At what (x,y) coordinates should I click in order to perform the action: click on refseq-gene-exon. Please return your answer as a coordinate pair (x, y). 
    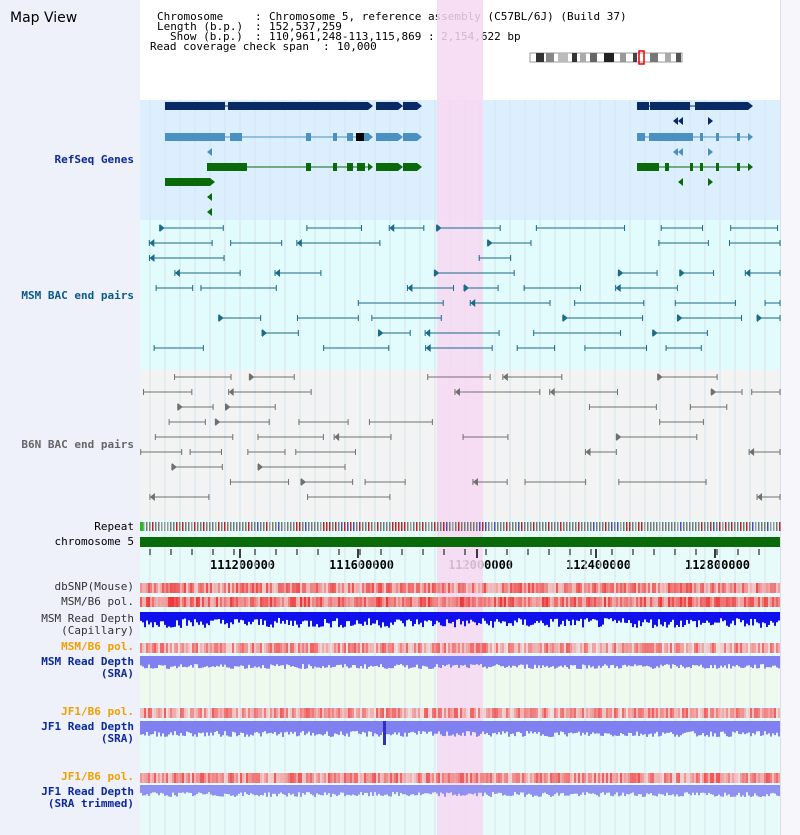
    Looking at the image, I should click on (721, 106).